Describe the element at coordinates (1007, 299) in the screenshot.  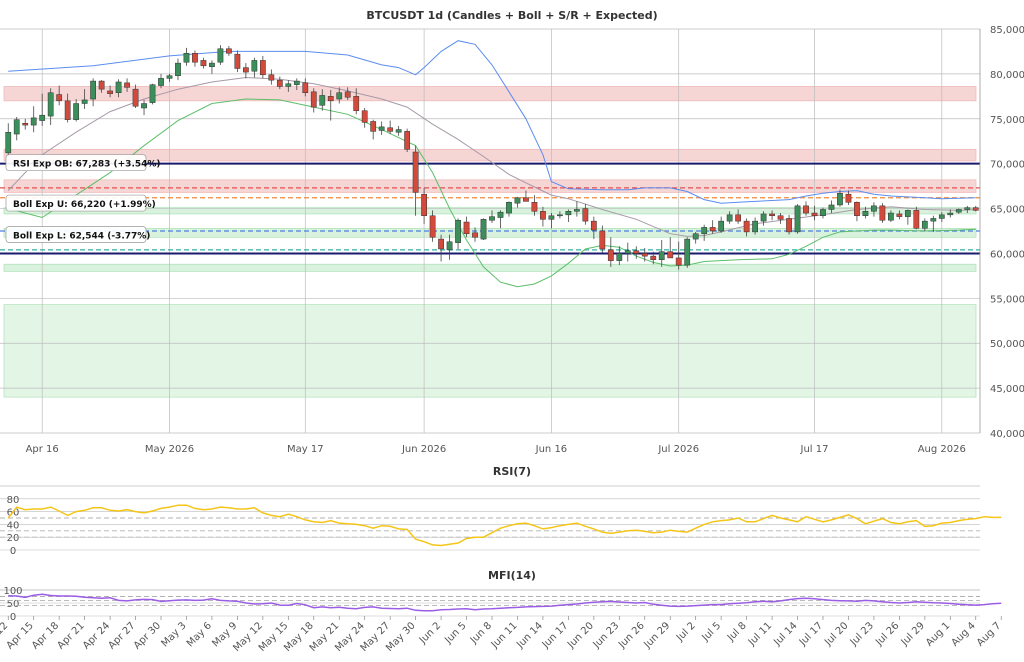
I see `y-tick-label: 55,000` at that location.